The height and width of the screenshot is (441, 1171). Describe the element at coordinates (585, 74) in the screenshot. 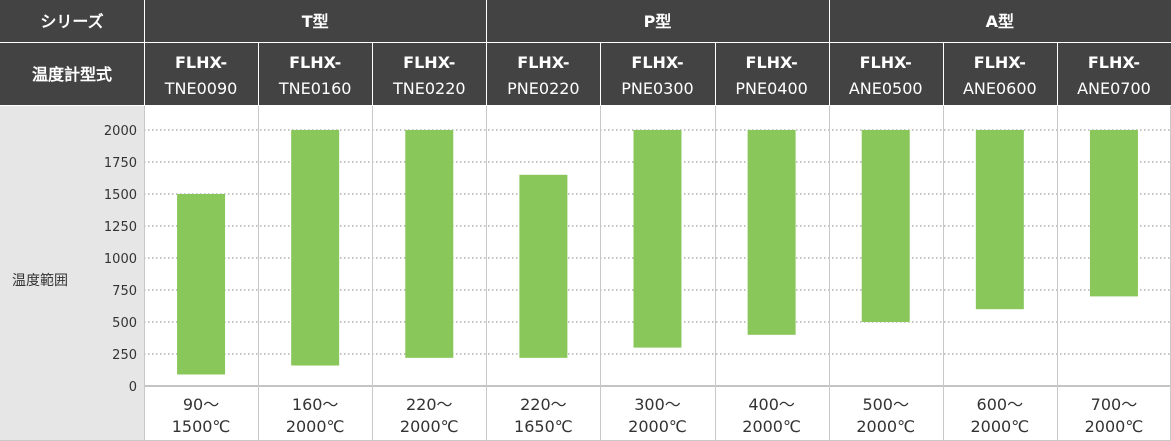

I see `model-header-bg` at that location.